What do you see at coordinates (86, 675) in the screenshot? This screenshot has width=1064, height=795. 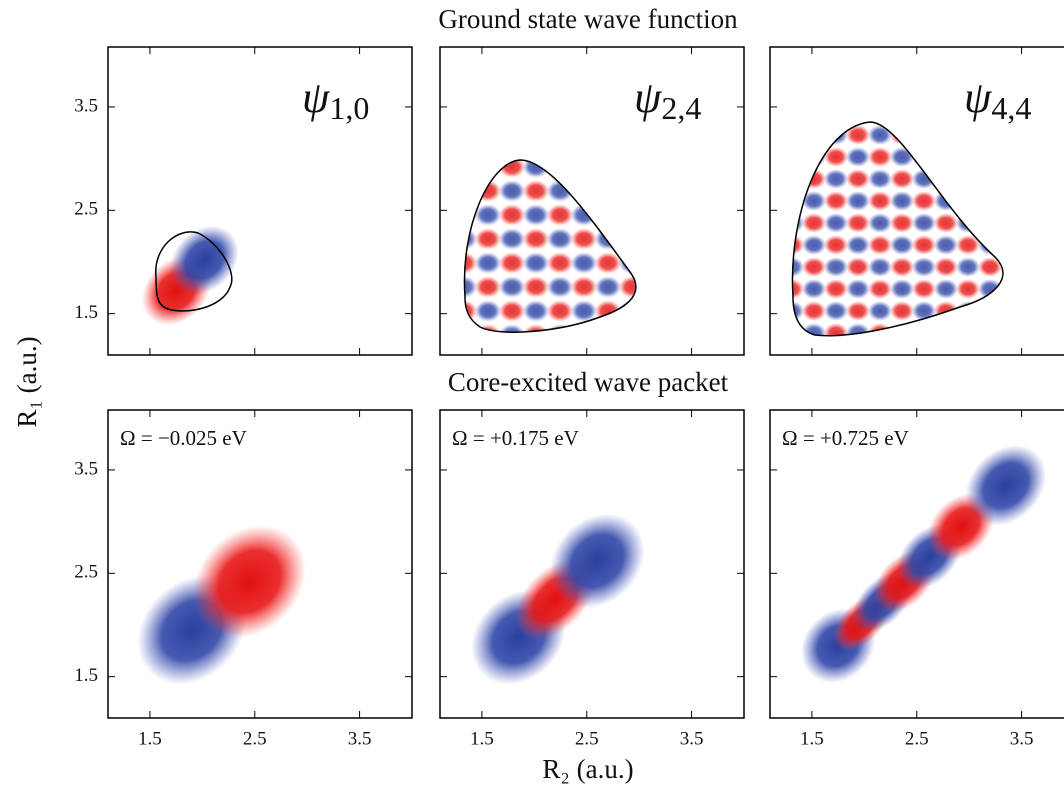 I see `y-tick-label: 1.5` at bounding box center [86, 675].